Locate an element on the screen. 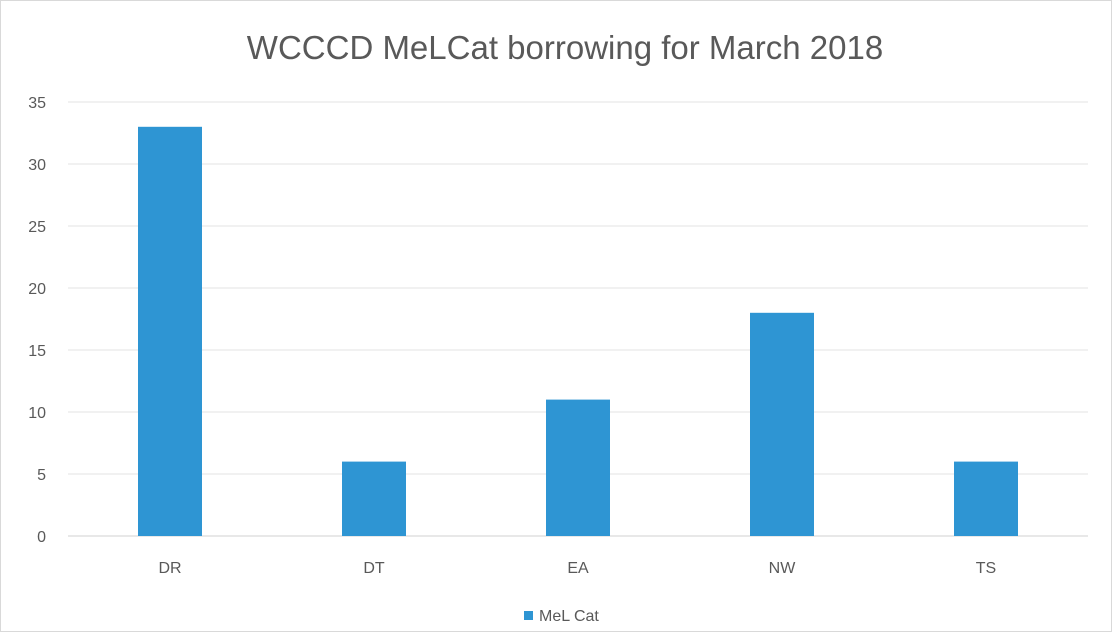 The image size is (1112, 632). x-axis-tick-labels: DR DT EA NW TS is located at coordinates (577, 568).